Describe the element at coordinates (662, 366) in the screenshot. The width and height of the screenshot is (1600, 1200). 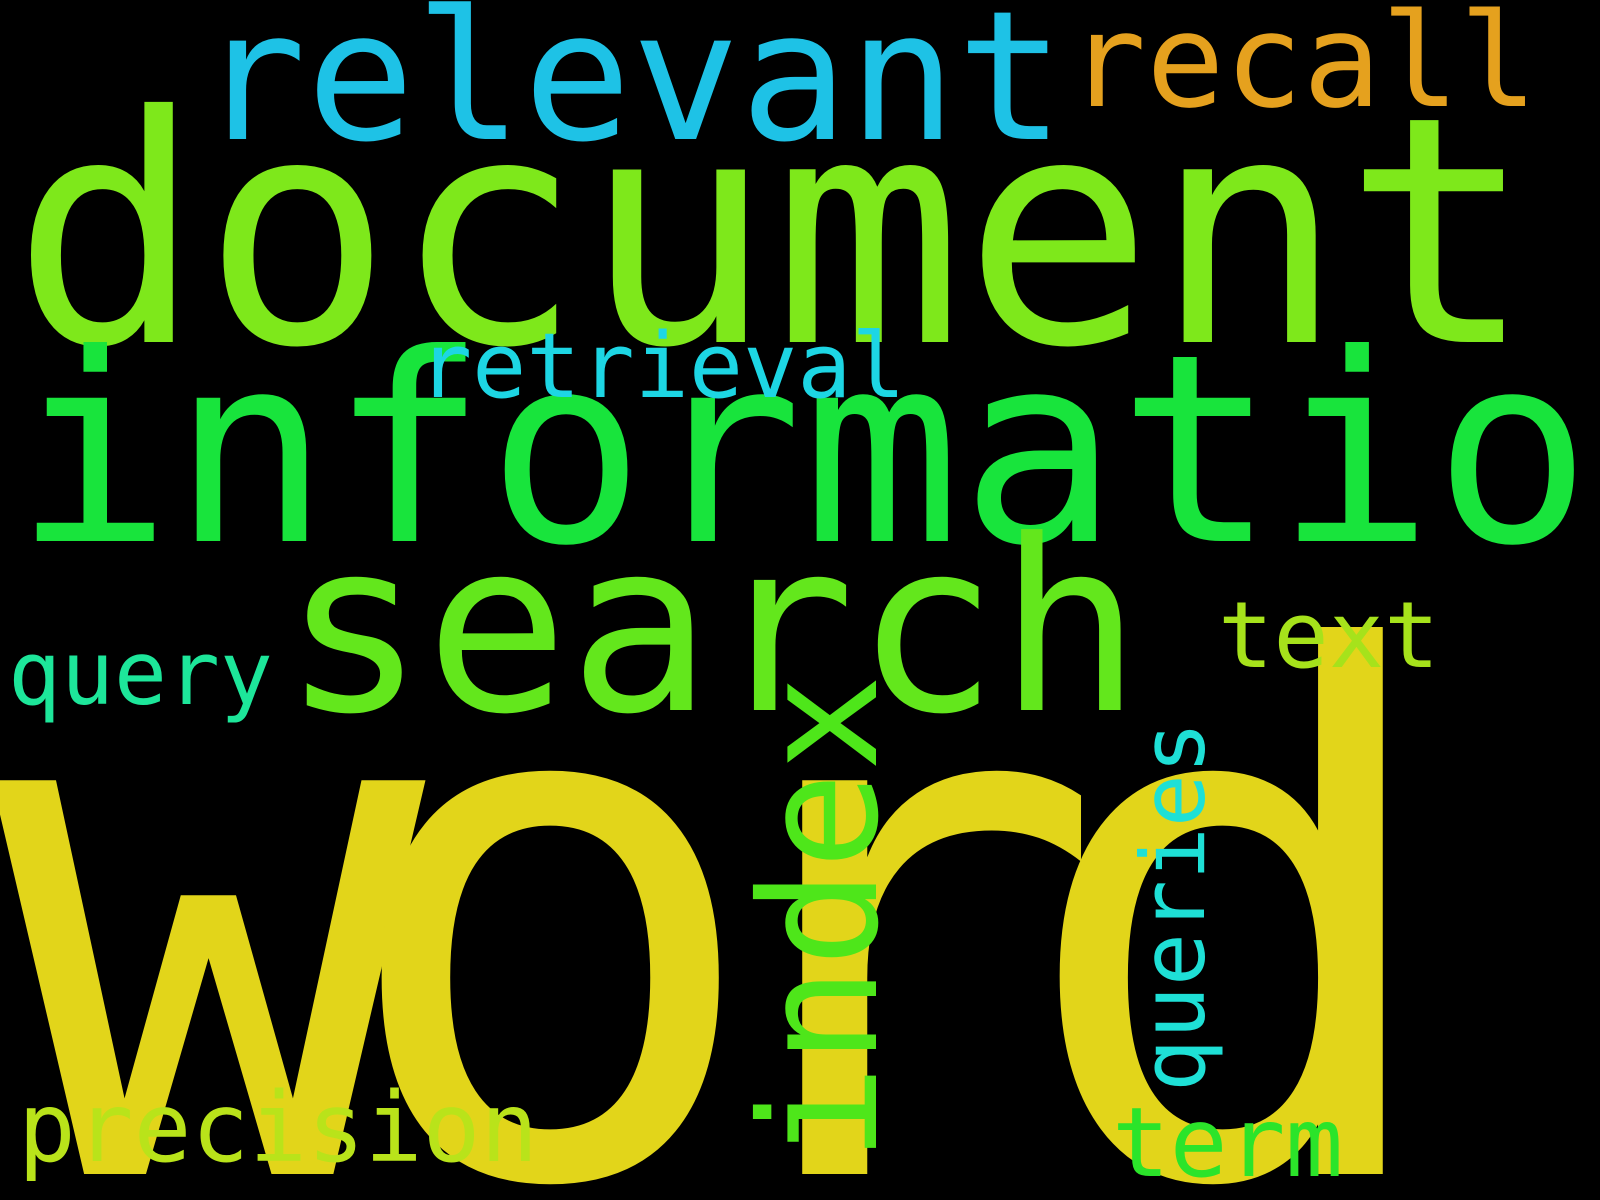
I see `word-retrieval: retrieval` at that location.